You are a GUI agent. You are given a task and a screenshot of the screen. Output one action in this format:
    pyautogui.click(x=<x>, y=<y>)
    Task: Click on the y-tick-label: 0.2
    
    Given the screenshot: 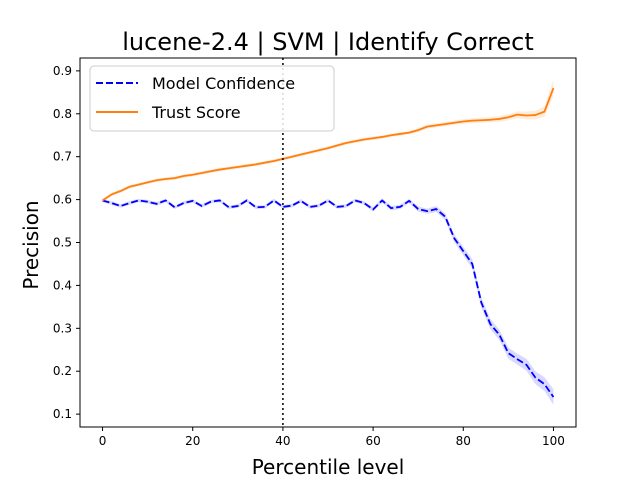 What is the action you would take?
    pyautogui.click(x=62, y=371)
    